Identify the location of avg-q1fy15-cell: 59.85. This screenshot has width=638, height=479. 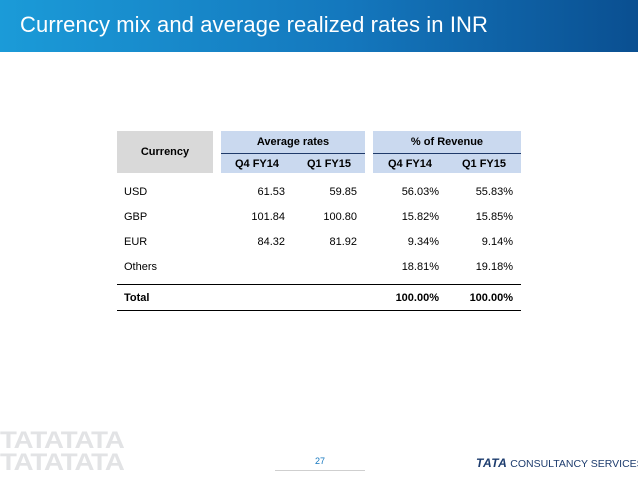
(343, 191).